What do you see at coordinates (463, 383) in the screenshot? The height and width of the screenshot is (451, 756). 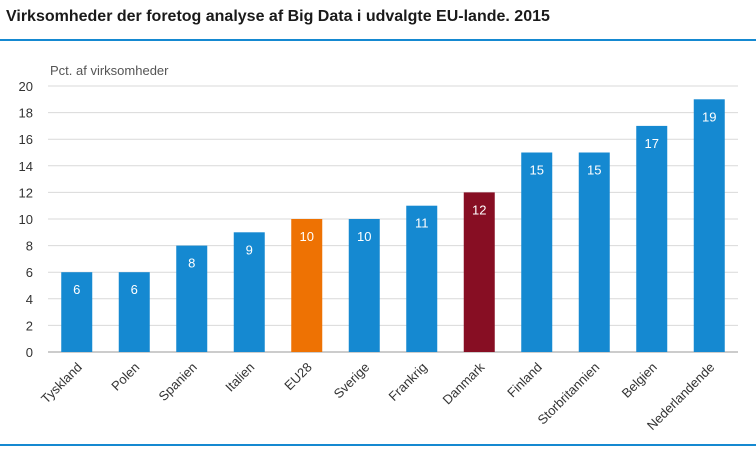 I see `x-tick-label: Danmark` at bounding box center [463, 383].